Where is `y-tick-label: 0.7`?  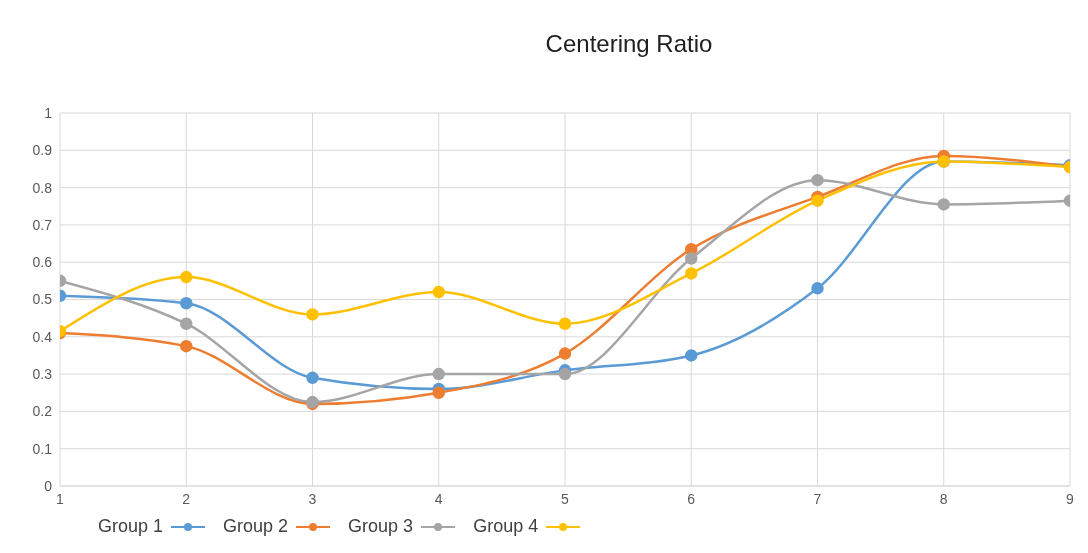
y-tick-label: 0.7 is located at coordinates (42, 224).